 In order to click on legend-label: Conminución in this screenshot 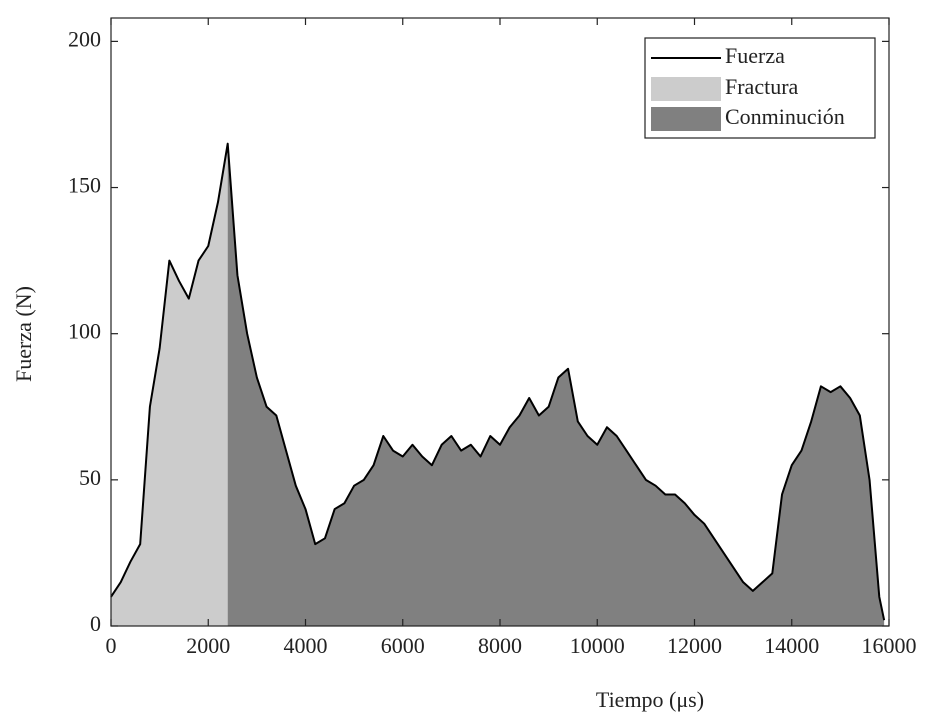, I will do `click(785, 116)`.